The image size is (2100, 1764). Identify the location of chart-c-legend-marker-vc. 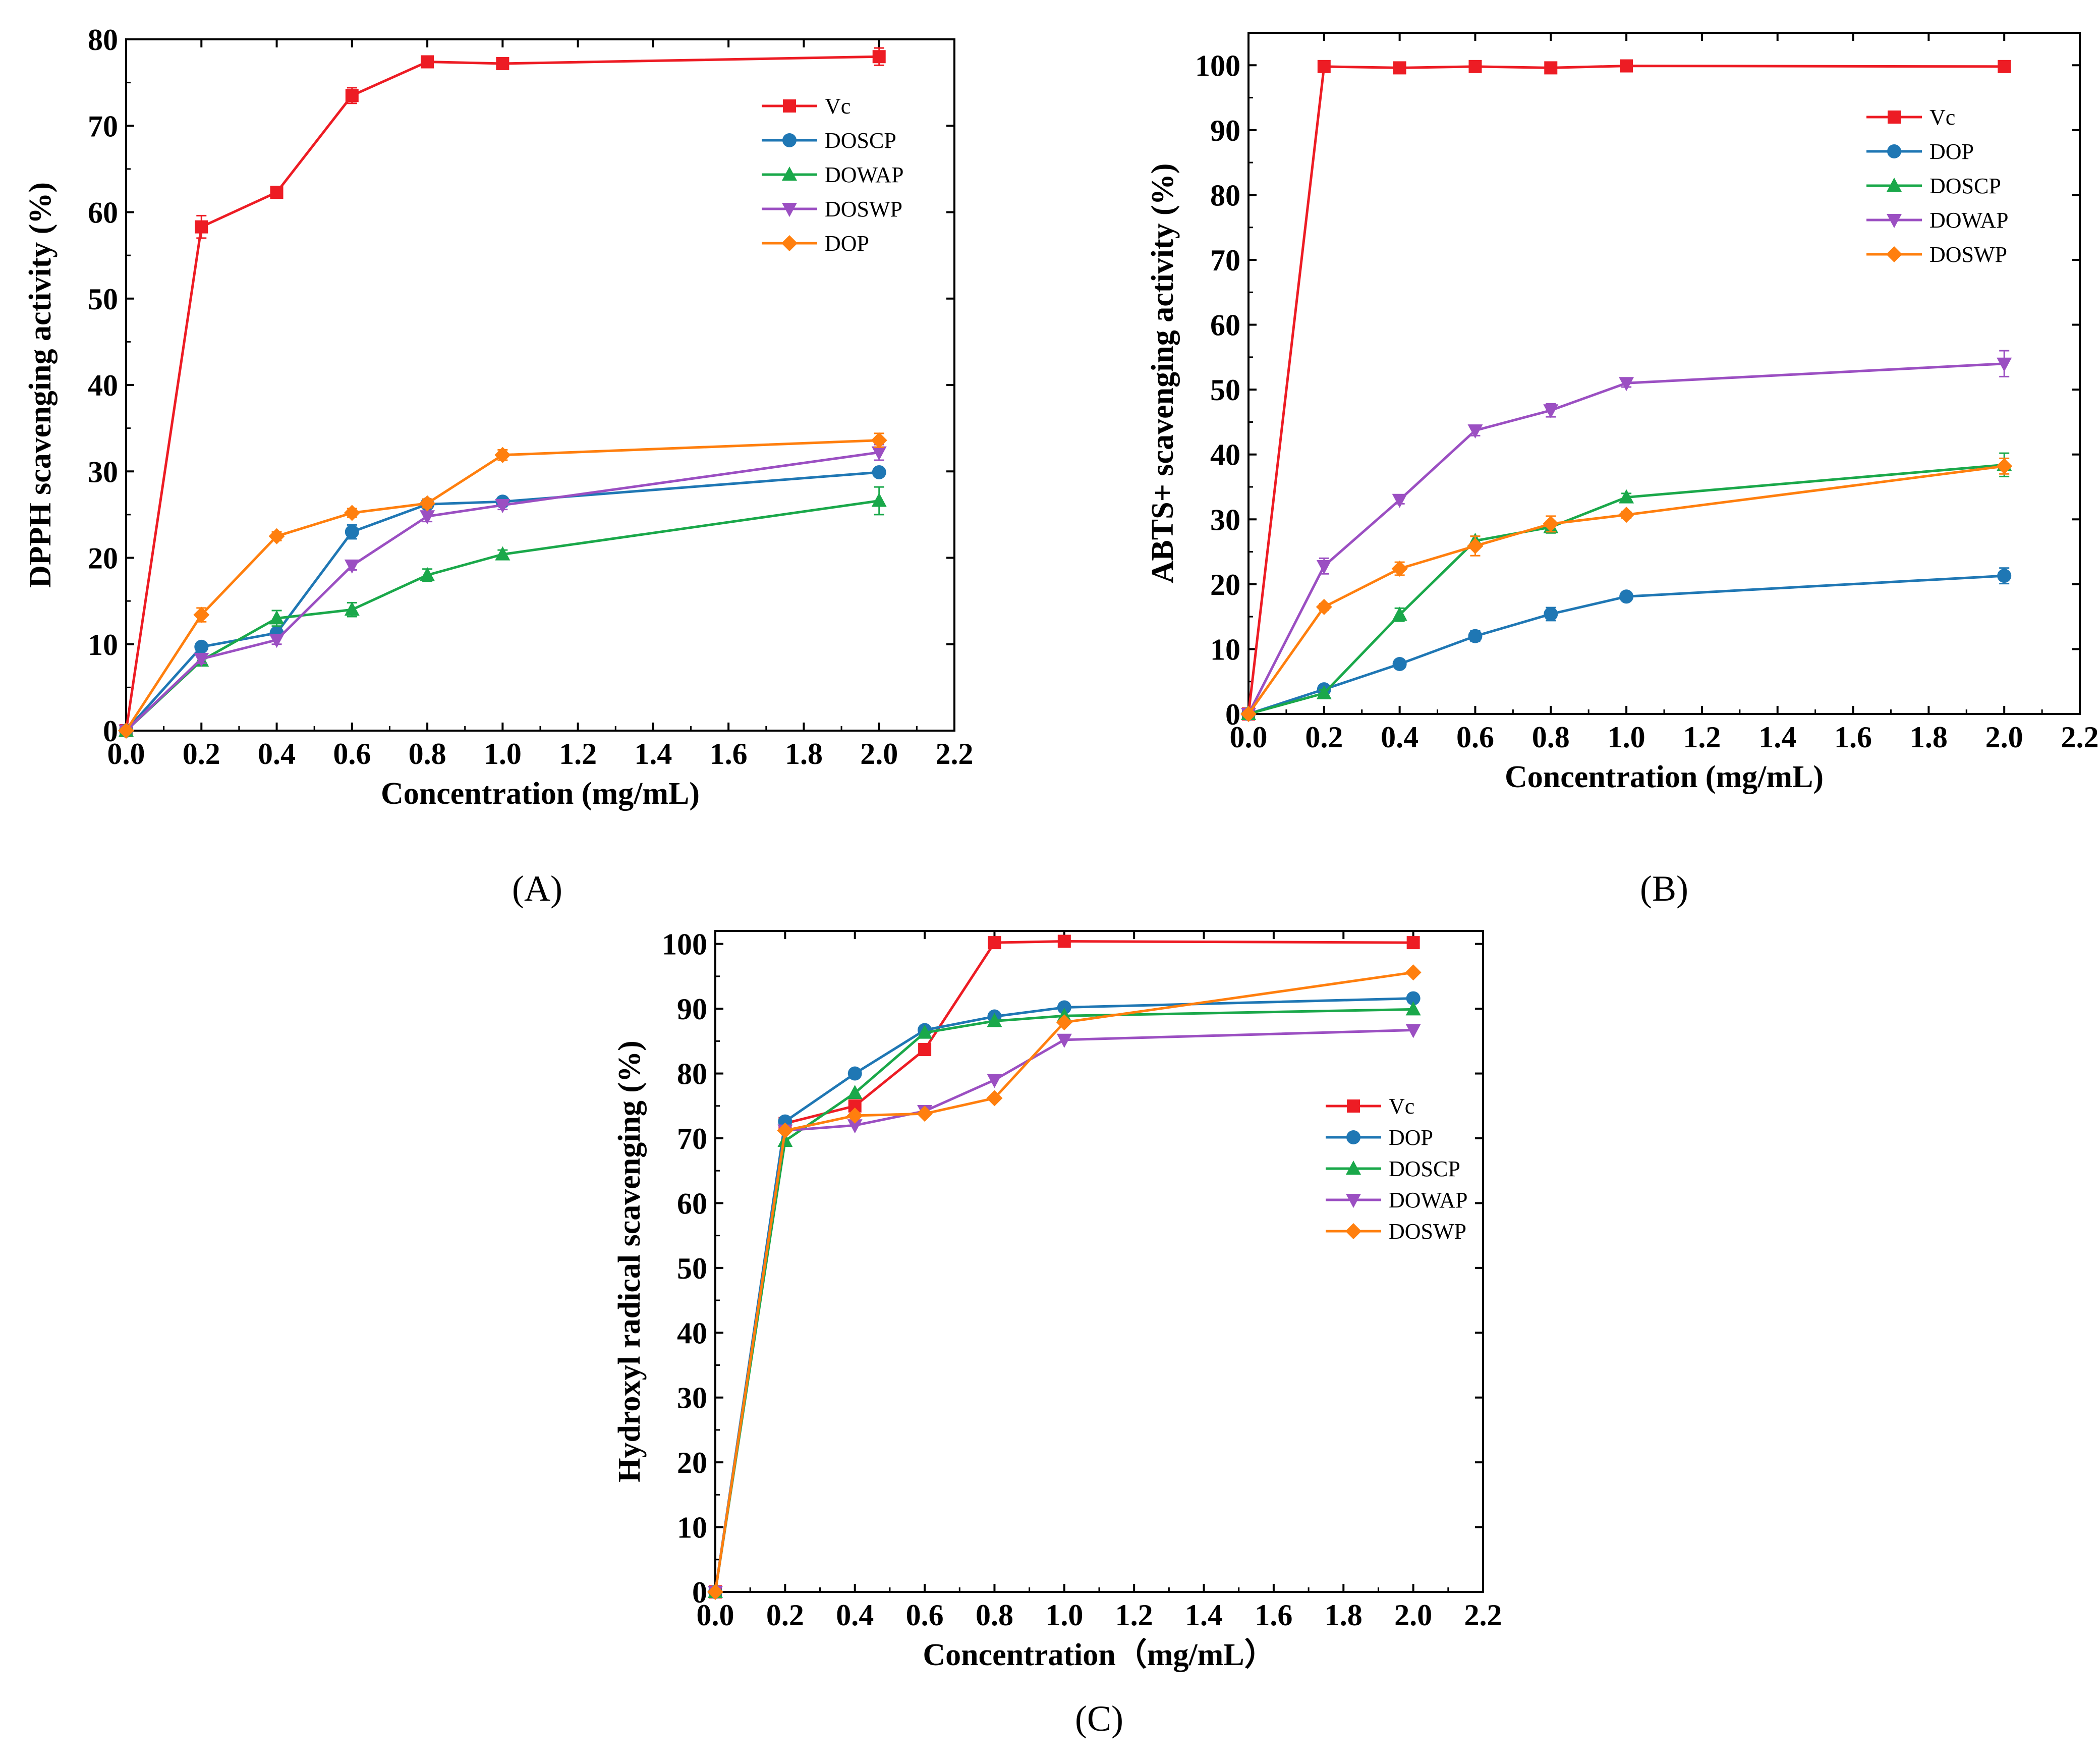
(1353, 1106).